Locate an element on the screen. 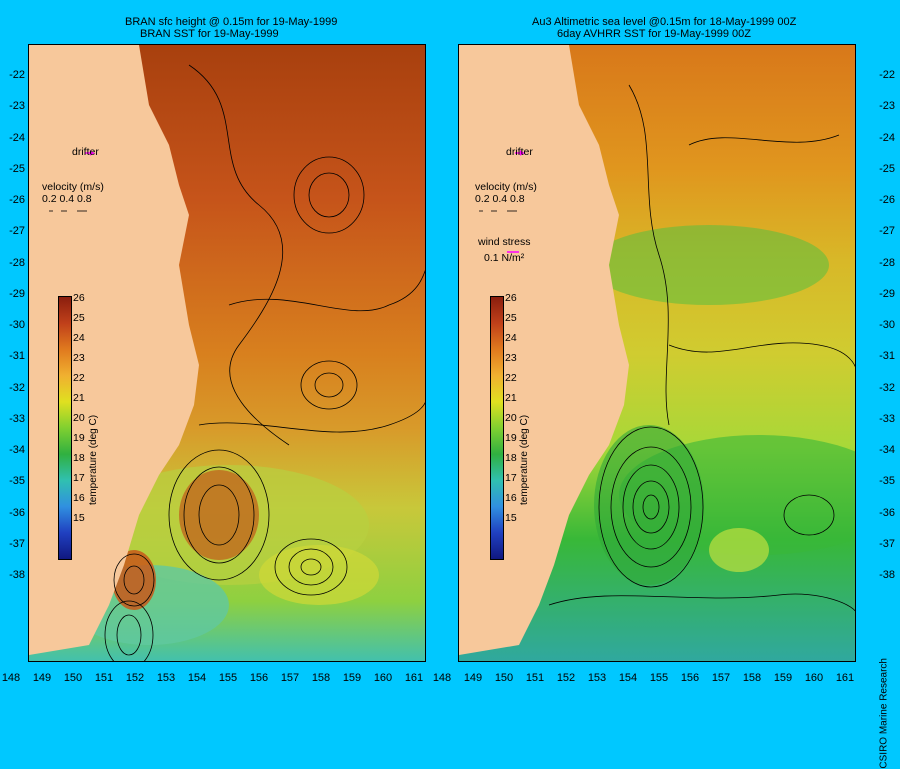 The width and height of the screenshot is (900, 769). right-title-line2: 6day AVHRR SST for 19-May-1999 00Z is located at coordinates (654, 34).